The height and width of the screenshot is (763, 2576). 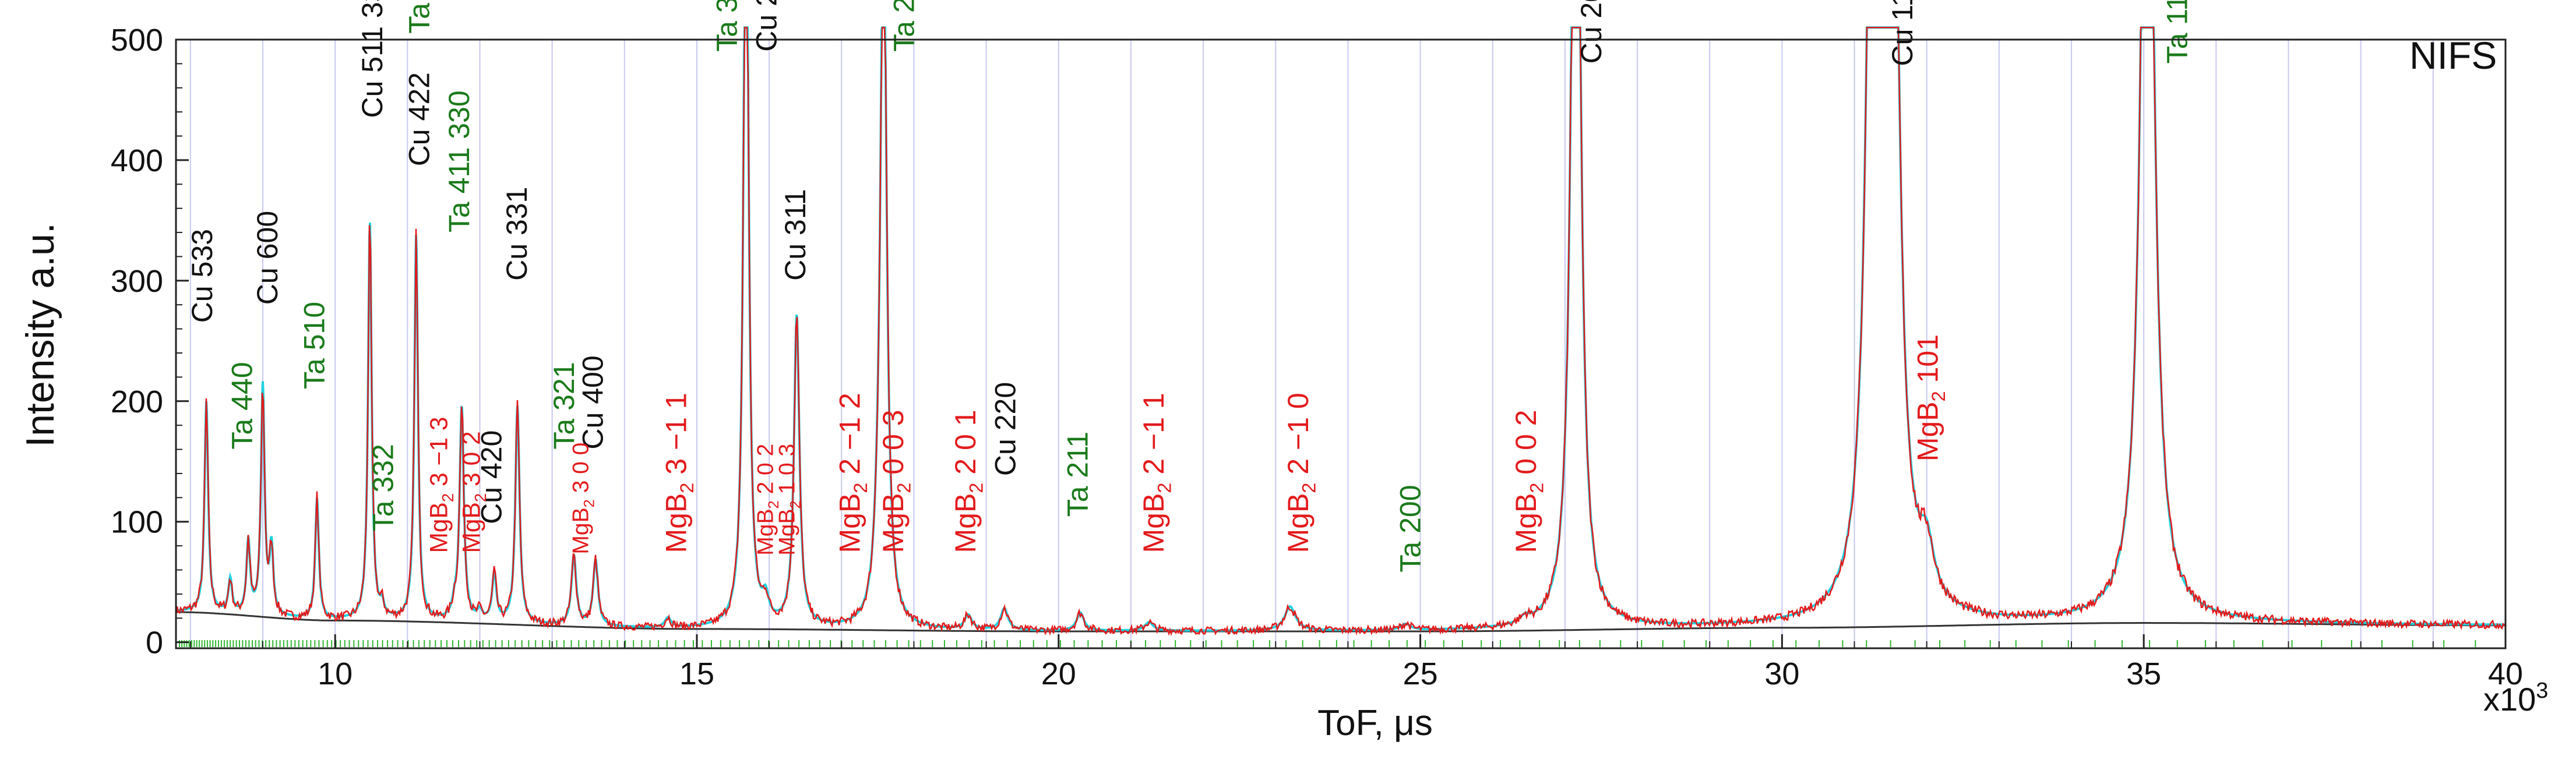 What do you see at coordinates (267, 258) in the screenshot?
I see `peak-label: Cu 600` at bounding box center [267, 258].